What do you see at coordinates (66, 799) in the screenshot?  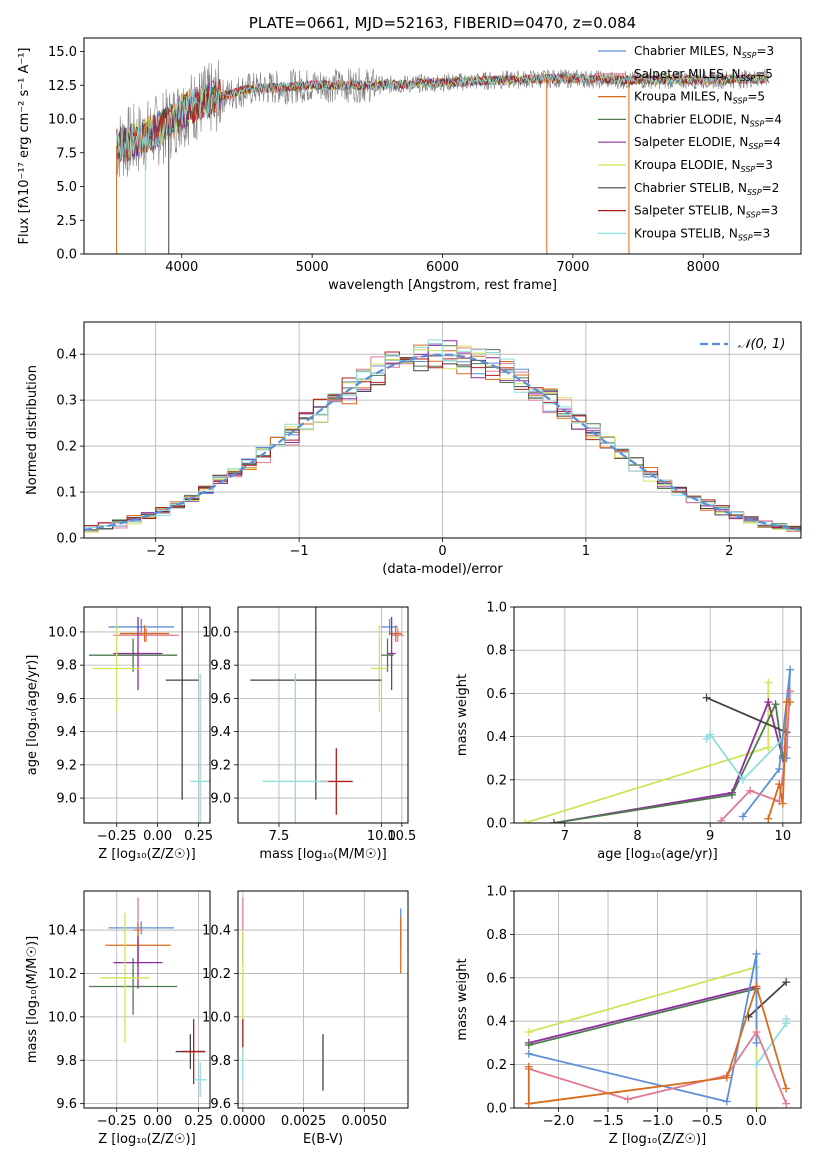 I see `y-tick-label: 9.0` at bounding box center [66, 799].